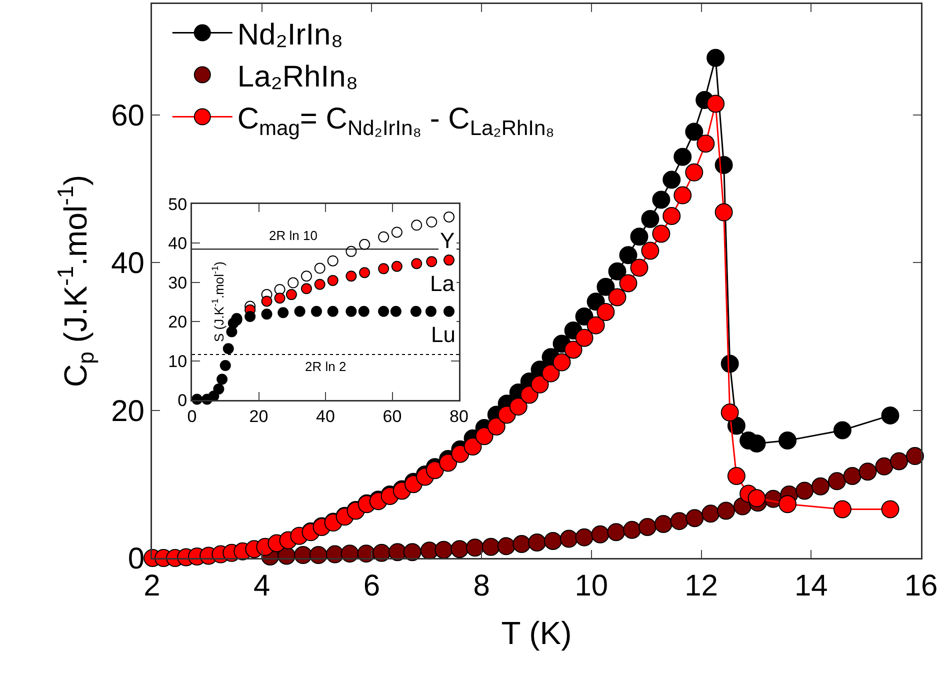 The height and width of the screenshot is (690, 947). Describe the element at coordinates (392, 416) in the screenshot. I see `x-tick-label: 60` at that location.